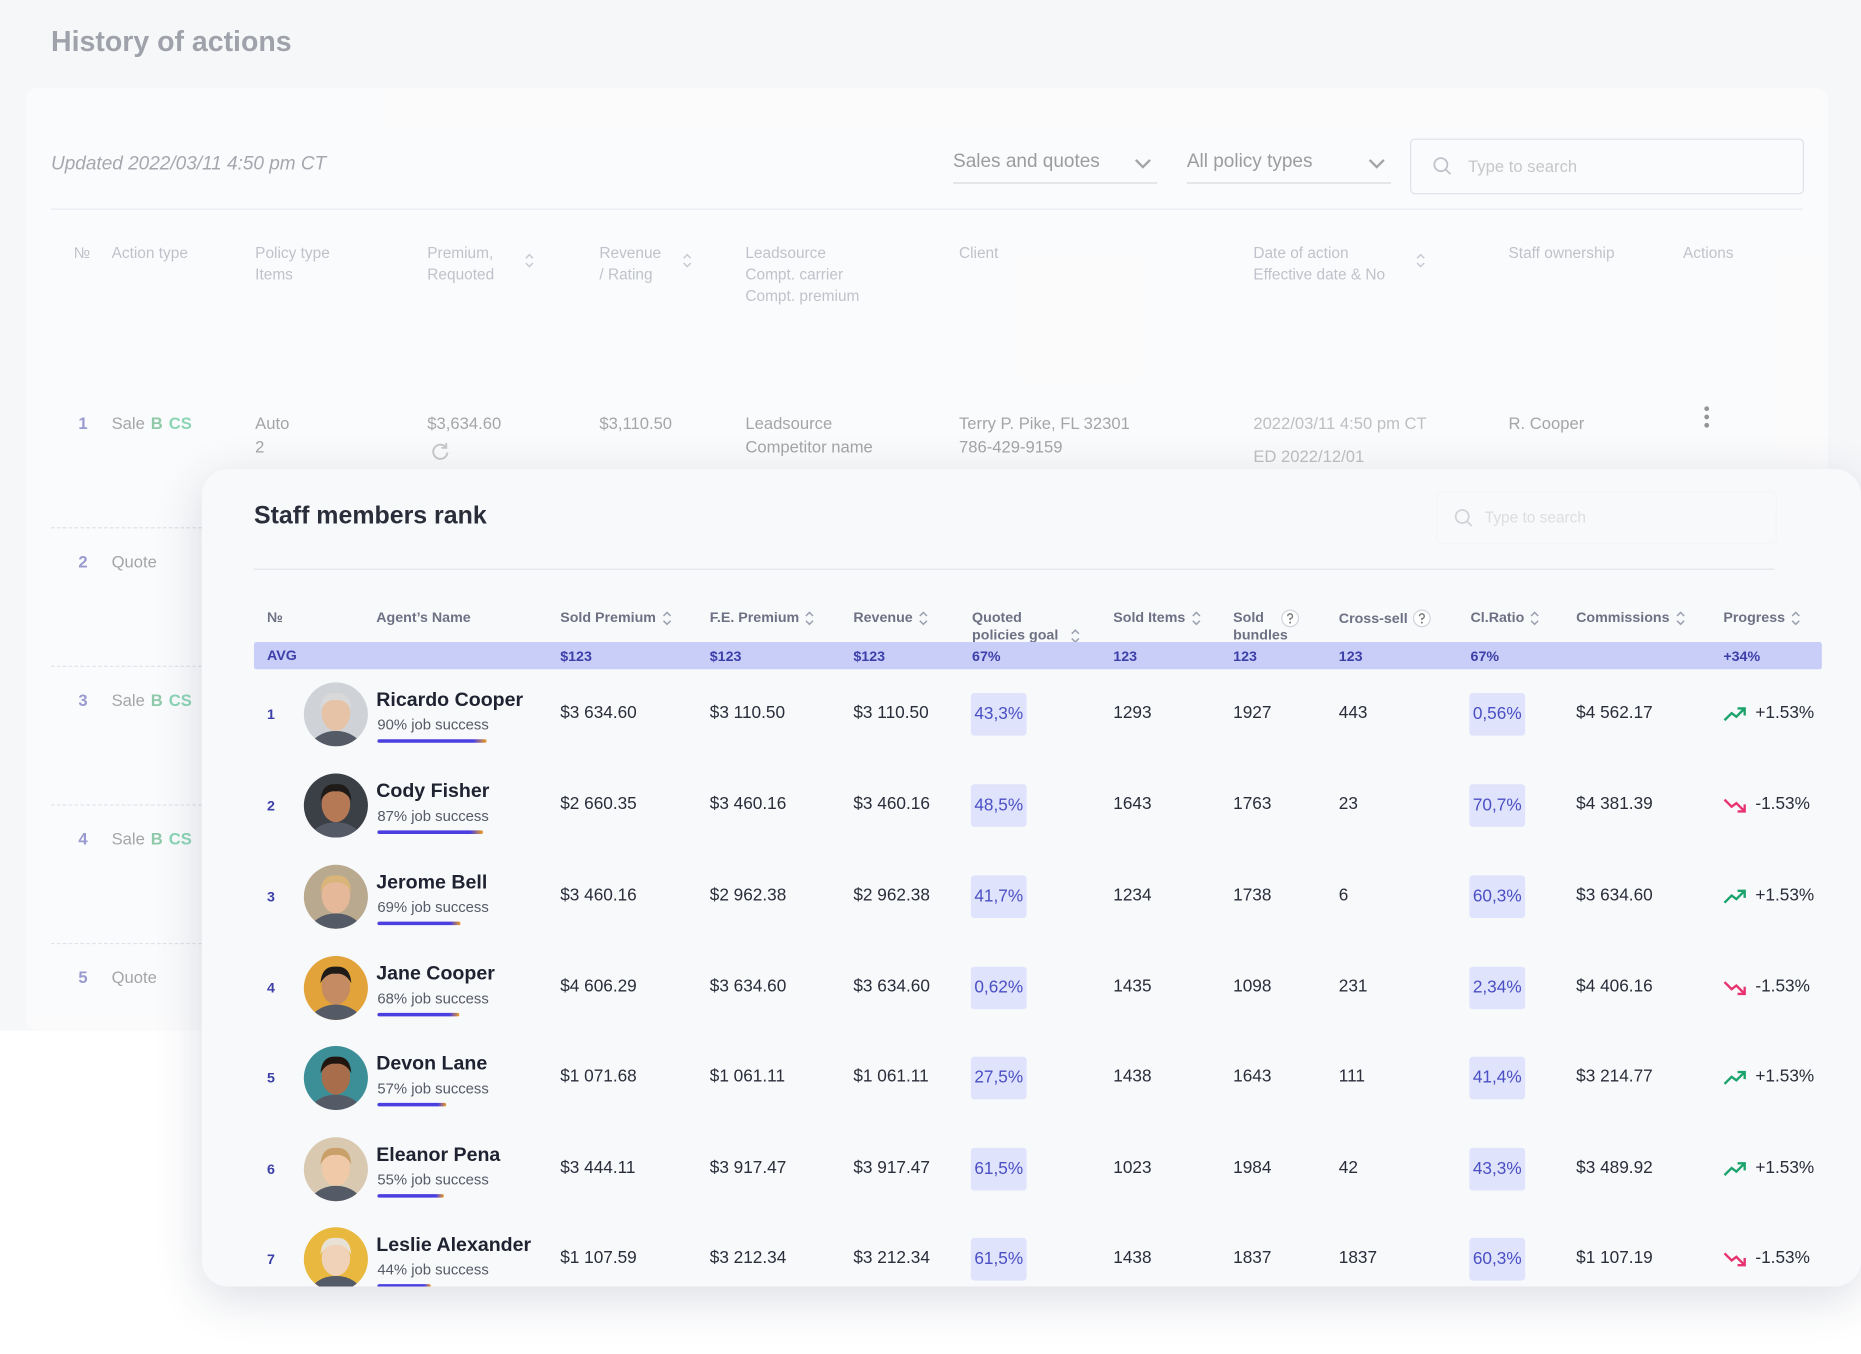 Image resolution: width=1861 pixels, height=1354 pixels. What do you see at coordinates (1288, 165) in the screenshot?
I see `filter-dropdown: All policy types` at bounding box center [1288, 165].